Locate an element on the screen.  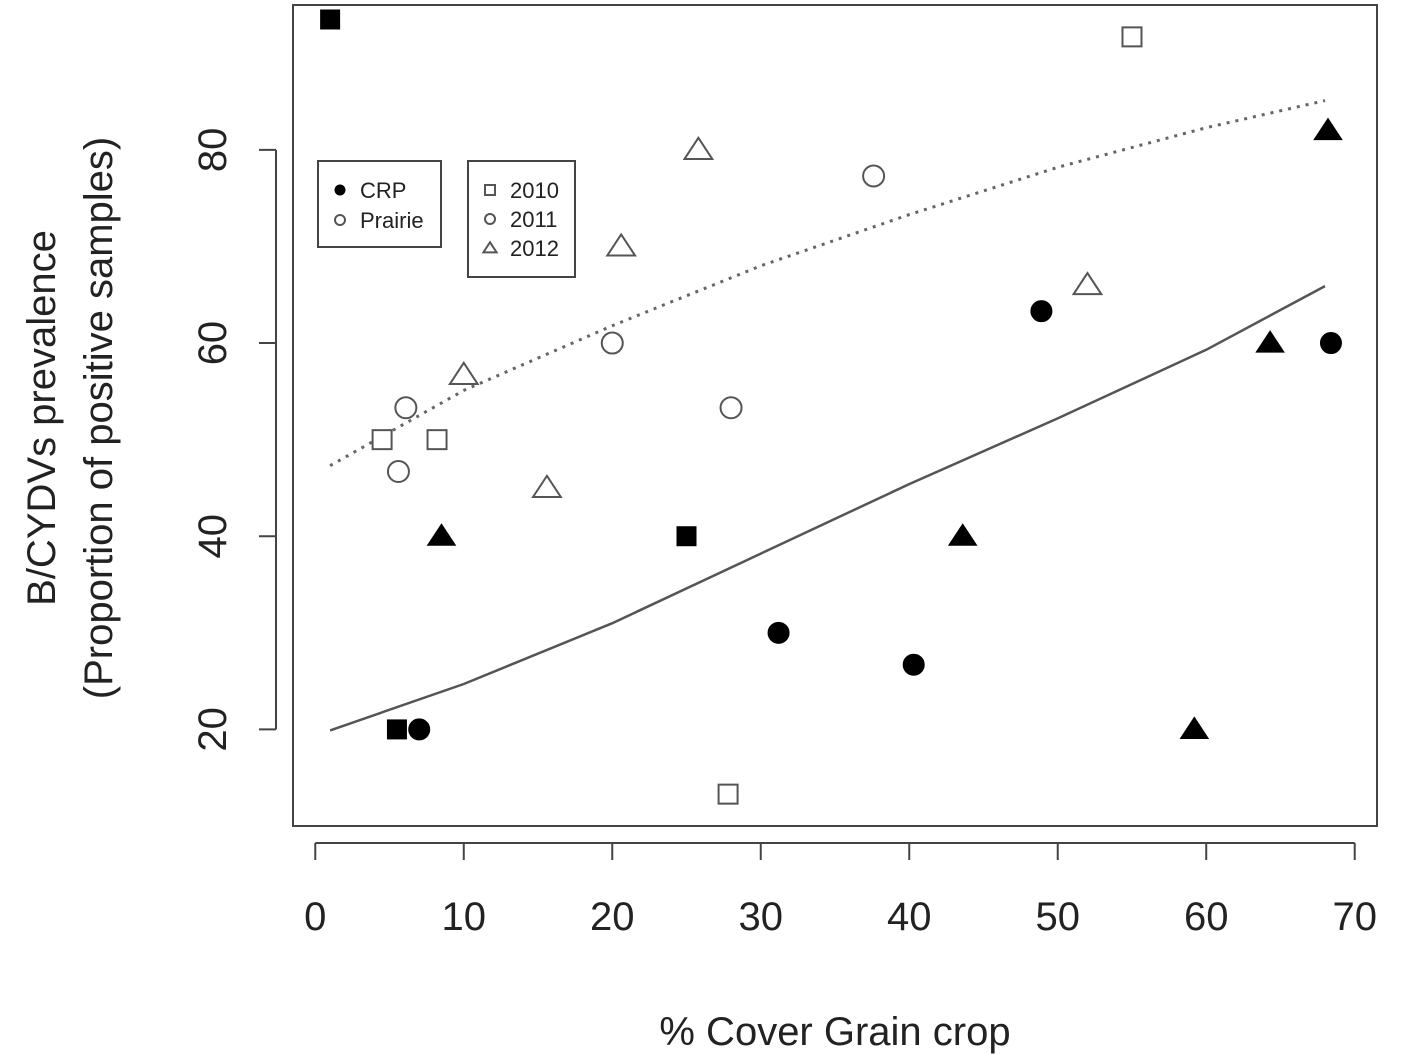
x-tick-label: 60 is located at coordinates (1206, 917).